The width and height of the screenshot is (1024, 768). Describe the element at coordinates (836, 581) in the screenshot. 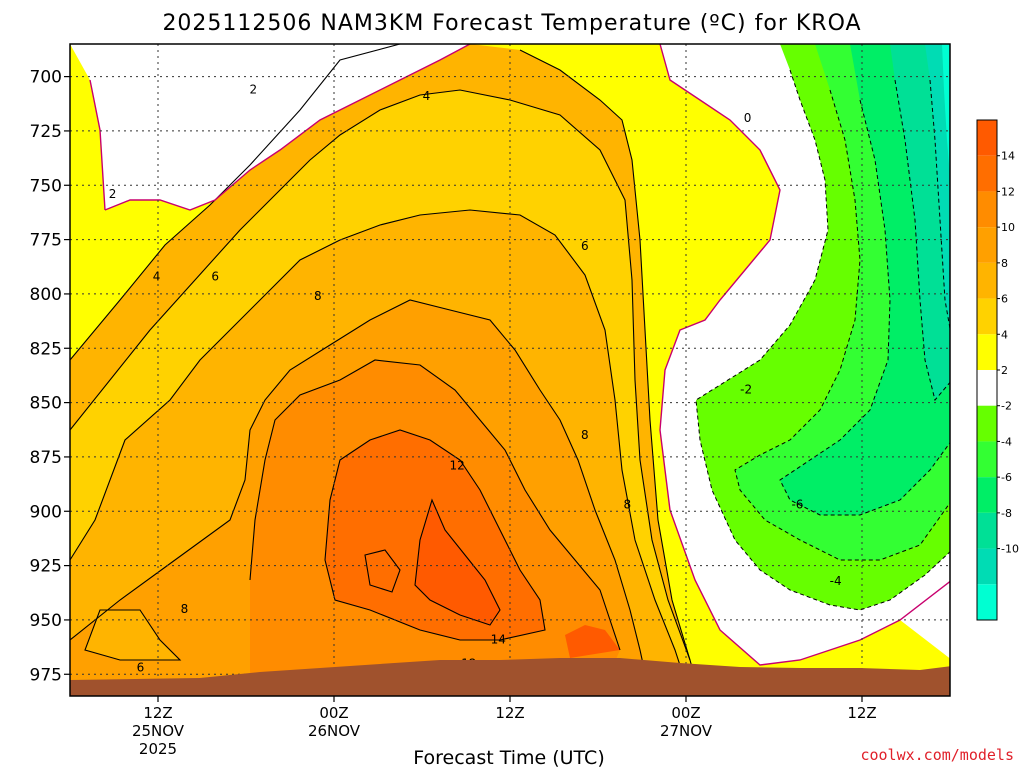

I see `contour-label: -4` at that location.